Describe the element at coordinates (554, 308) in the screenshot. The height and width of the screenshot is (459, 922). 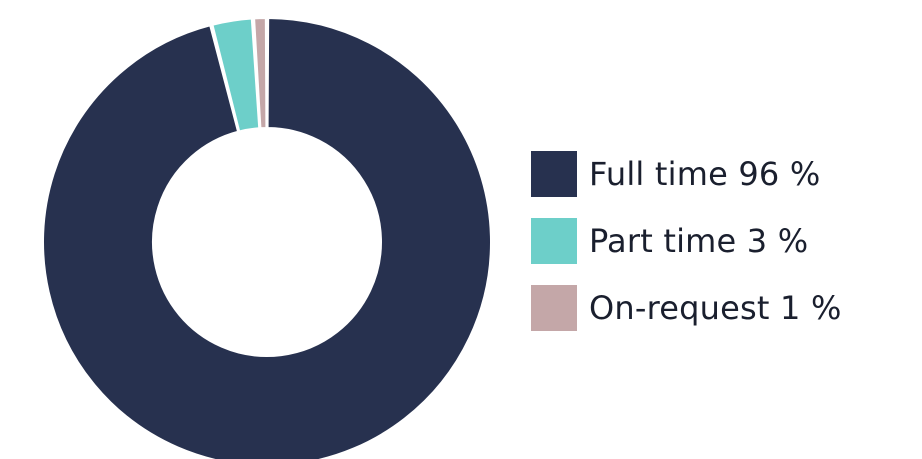
I see `legend-swatch-on-request` at that location.